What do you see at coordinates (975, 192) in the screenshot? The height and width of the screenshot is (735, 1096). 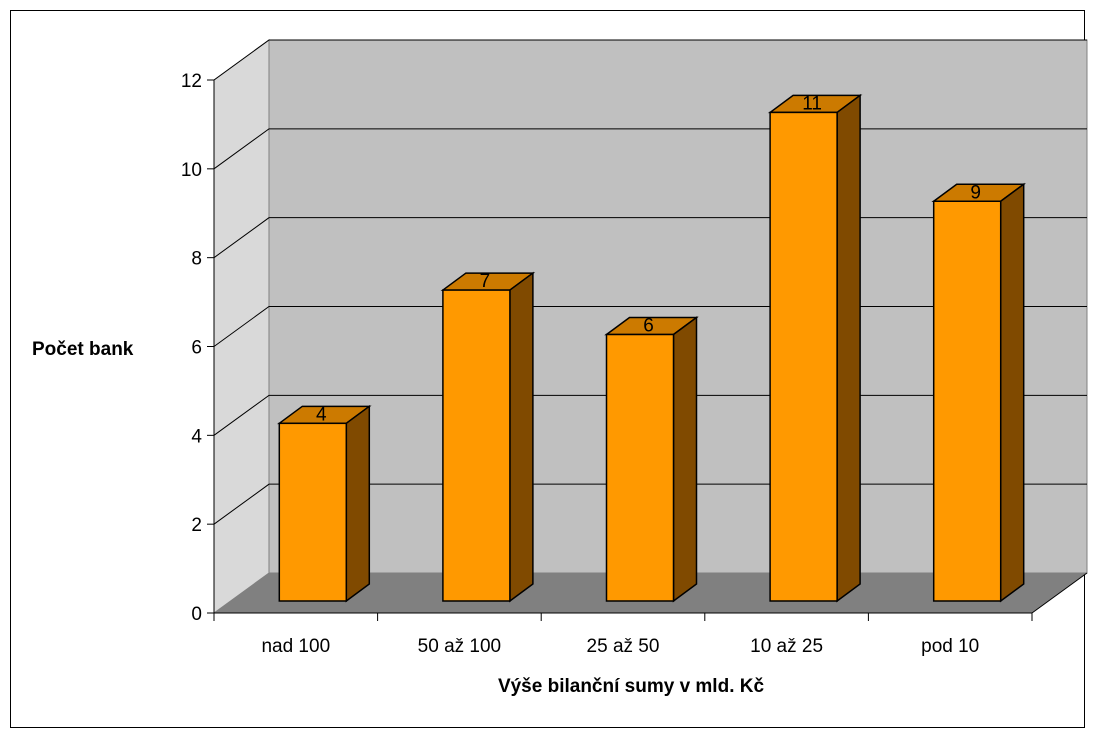 I see `data-label: 9` at bounding box center [975, 192].